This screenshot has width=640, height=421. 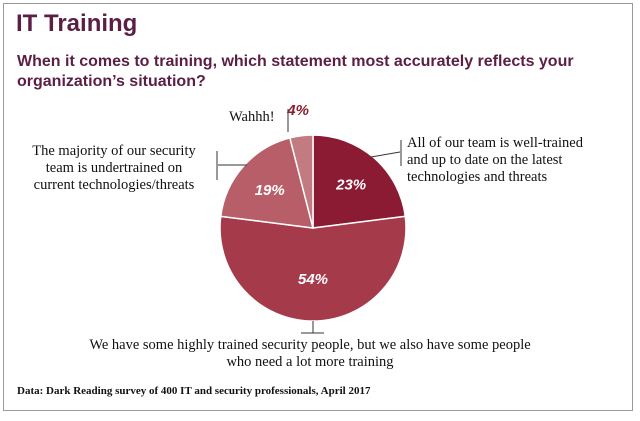 What do you see at coordinates (313, 279) in the screenshot?
I see `slice-value-some-trained: 54%` at bounding box center [313, 279].